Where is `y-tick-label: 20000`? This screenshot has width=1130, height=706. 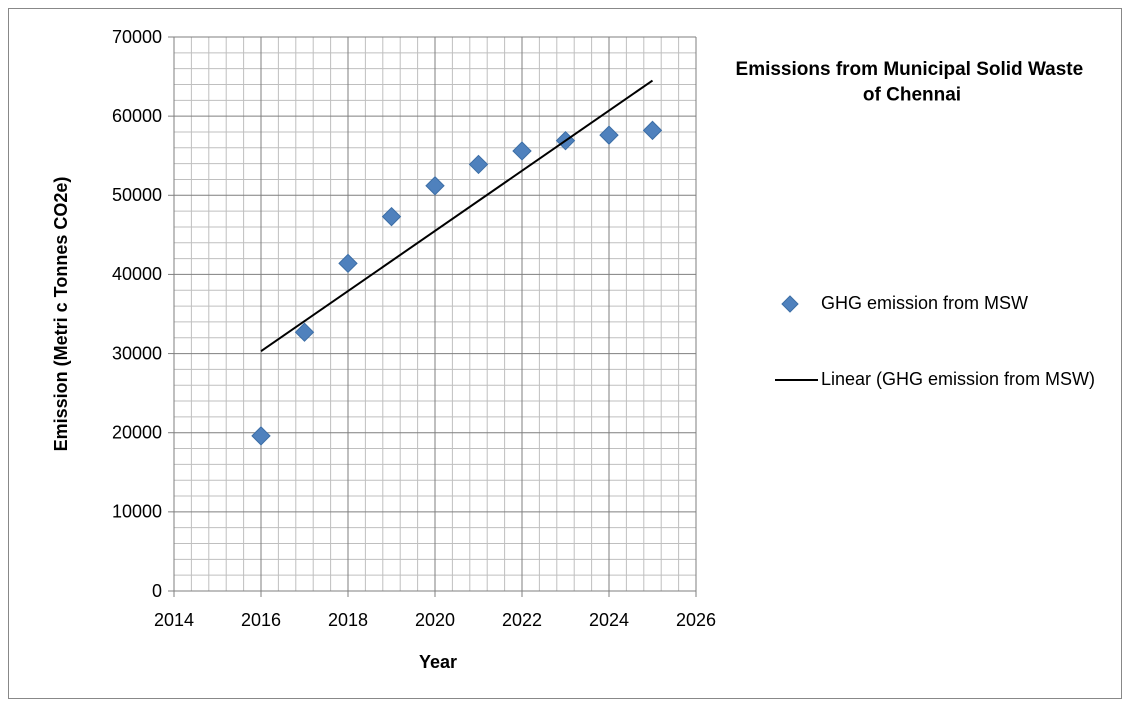
y-tick-label: 20000 is located at coordinates (137, 432).